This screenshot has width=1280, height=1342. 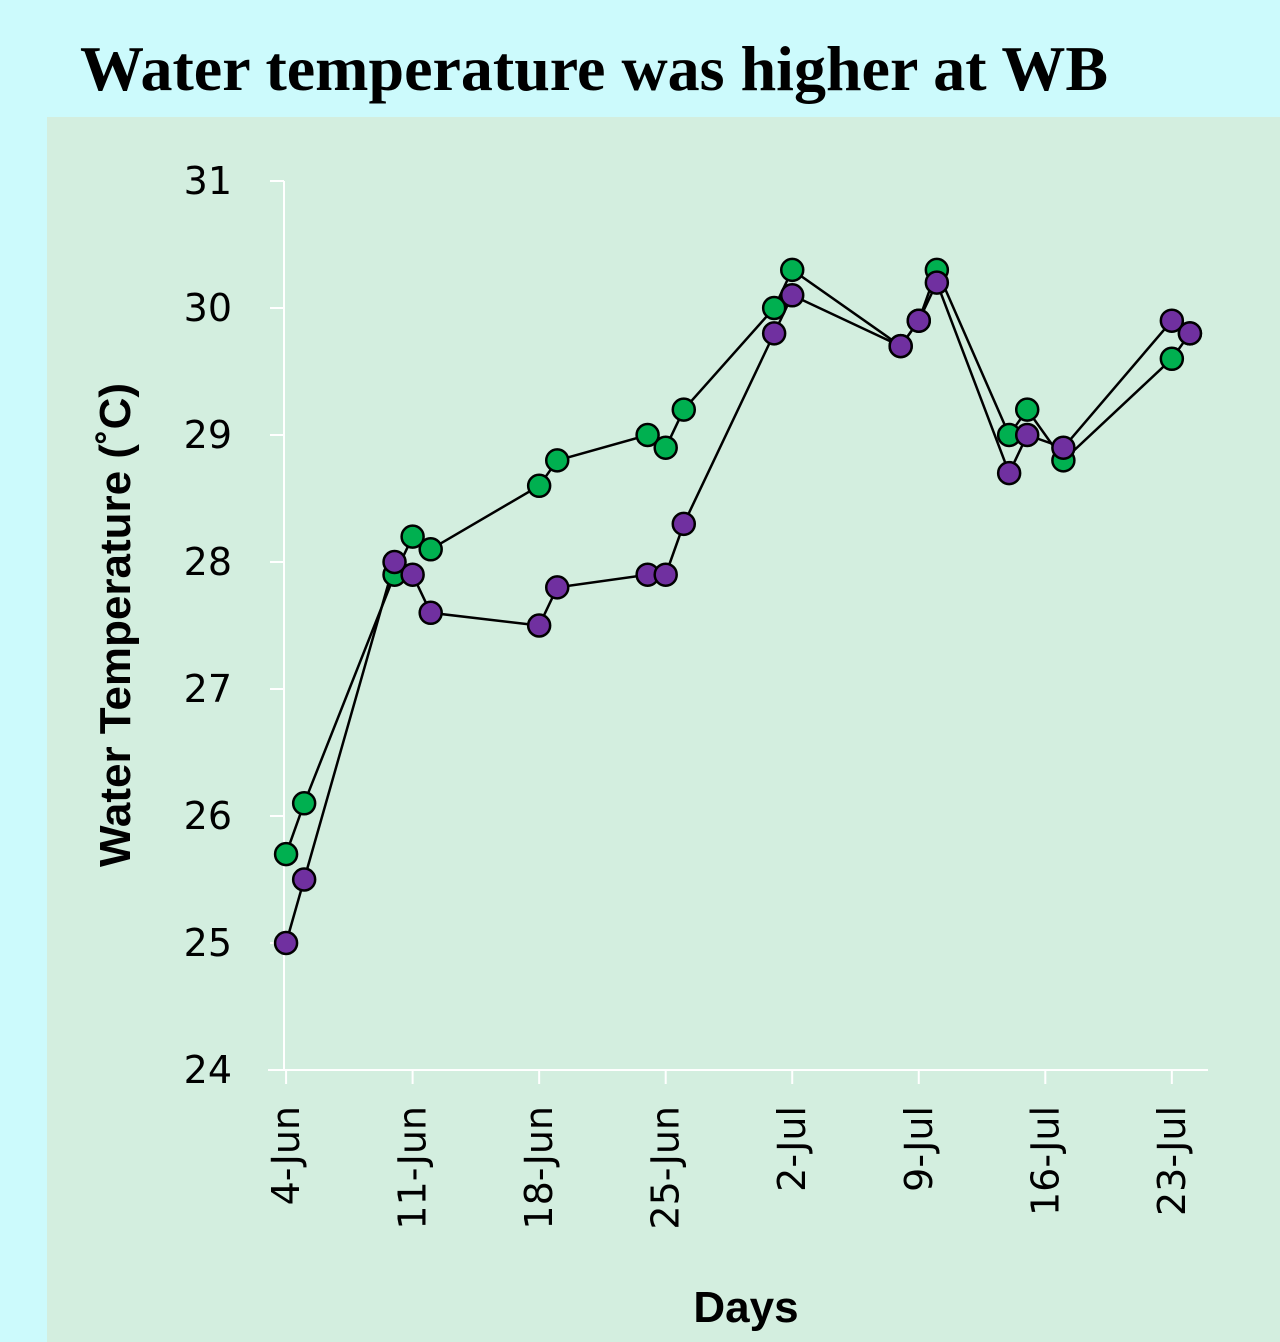 I want to click on y-tick-label: 27, so click(x=208, y=689).